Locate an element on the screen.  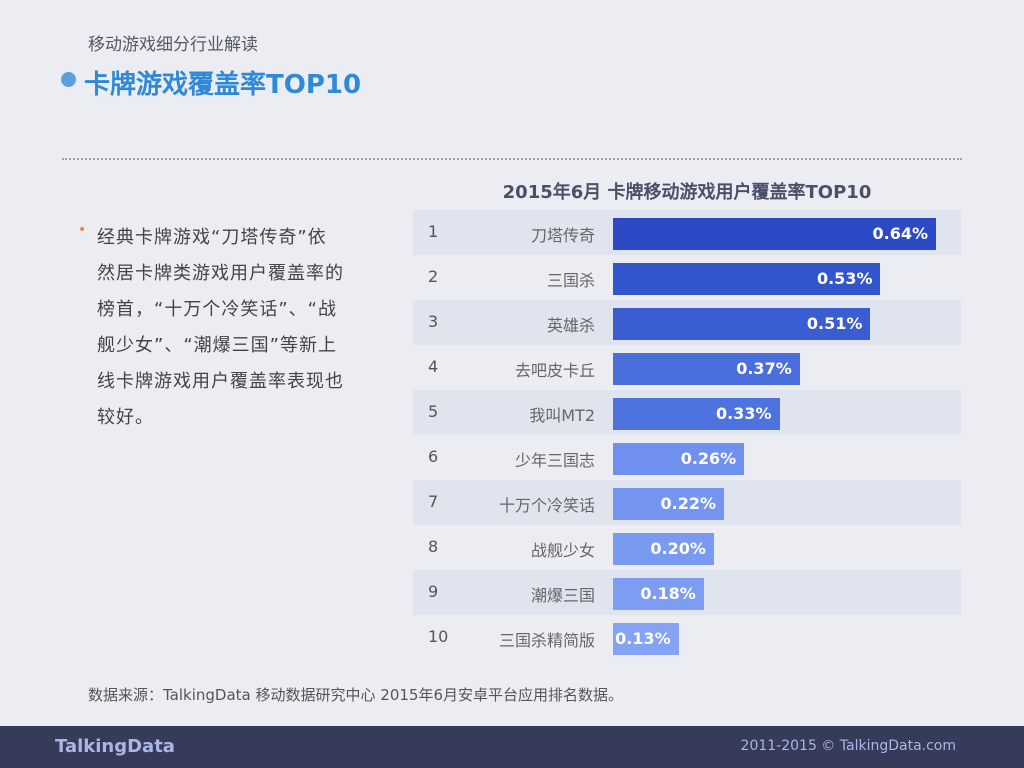
category-label: 三国杀精简版 is located at coordinates (546, 640).